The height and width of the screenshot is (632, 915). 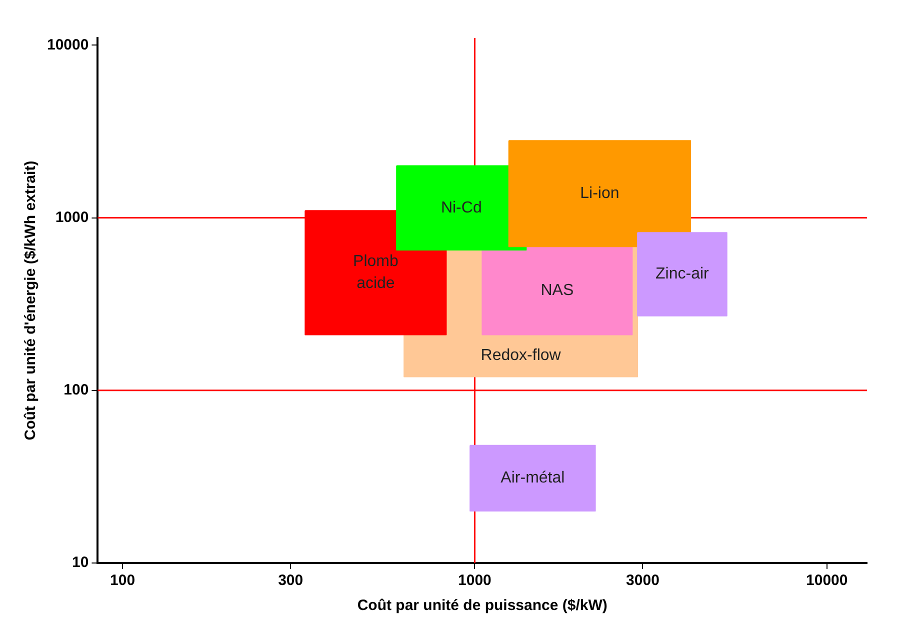 What do you see at coordinates (643, 581) in the screenshot?
I see `x-tick-label: 3000` at bounding box center [643, 581].